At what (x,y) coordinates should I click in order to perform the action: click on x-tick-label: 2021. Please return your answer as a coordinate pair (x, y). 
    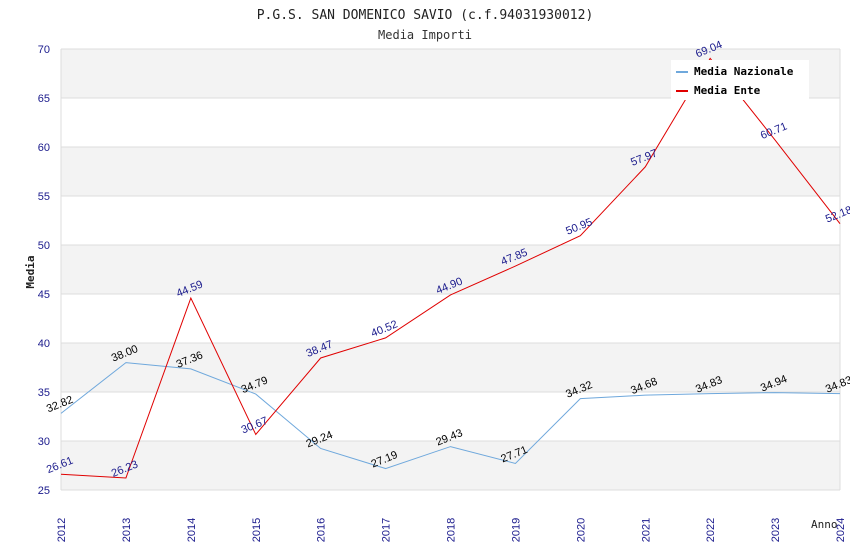
    Looking at the image, I should click on (646, 530).